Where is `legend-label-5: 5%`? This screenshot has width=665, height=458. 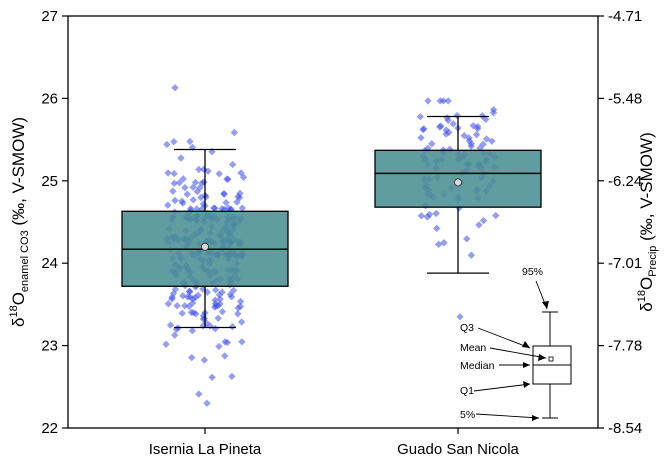 legend-label-5: 5% is located at coordinates (467, 415).